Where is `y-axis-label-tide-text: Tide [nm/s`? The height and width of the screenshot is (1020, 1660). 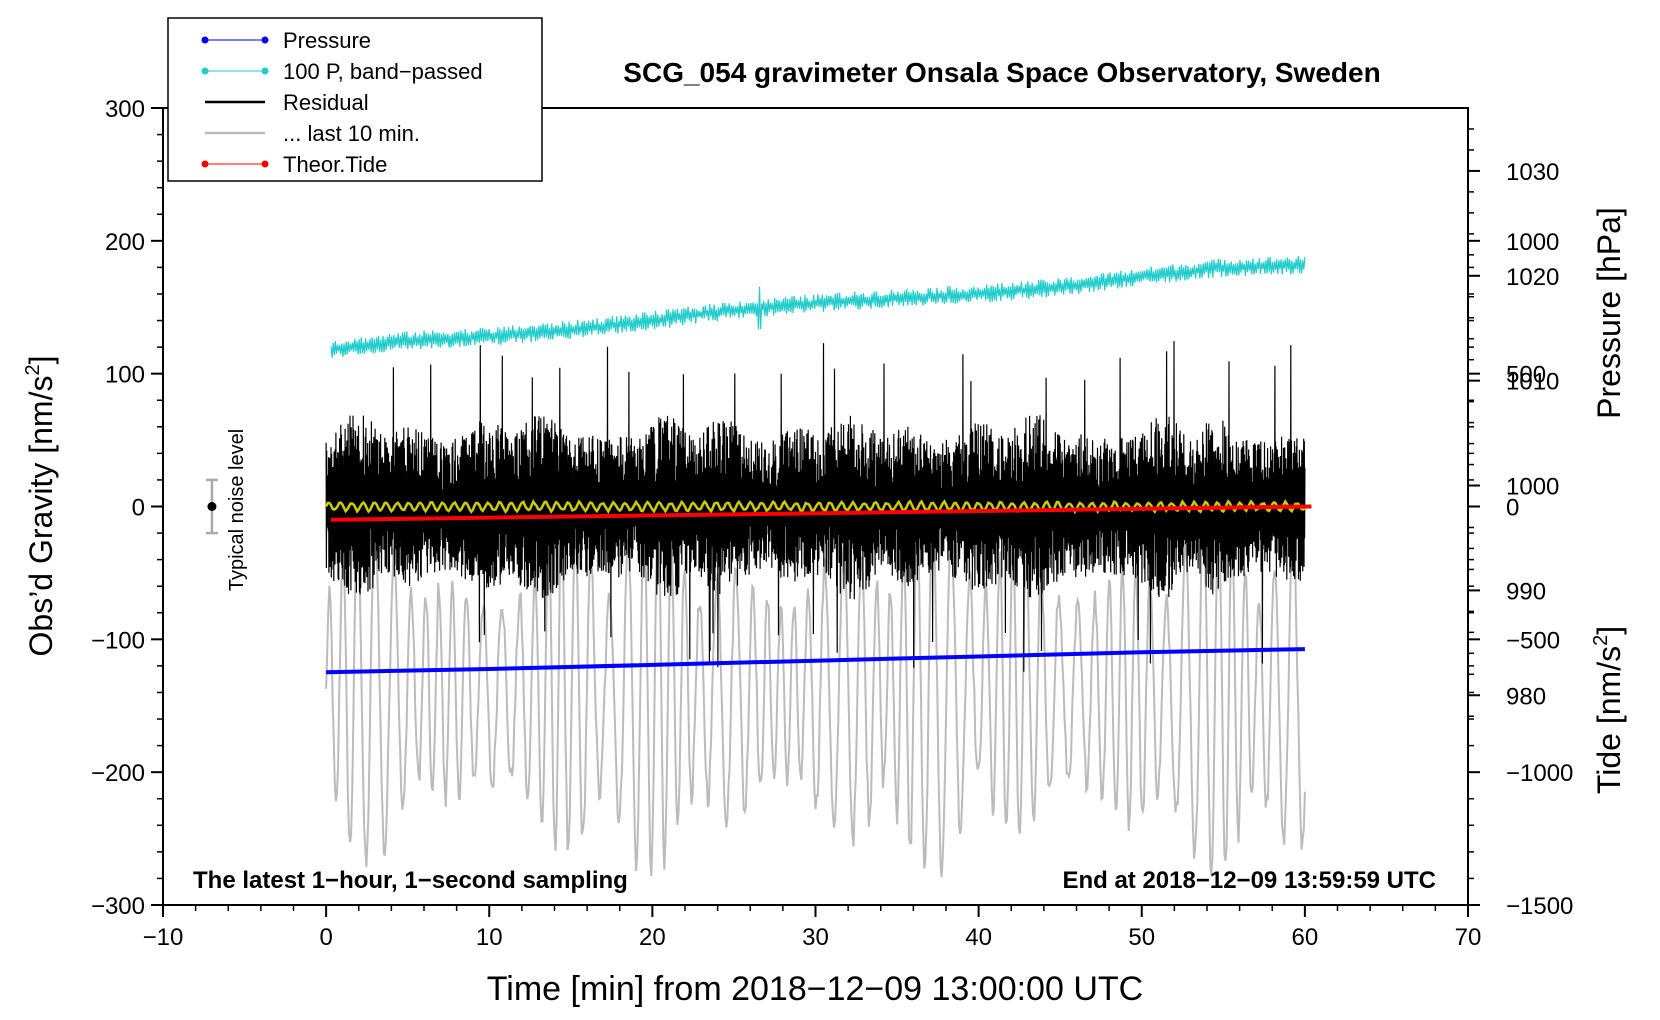 y-axis-label-tide-text: Tide [nm/s is located at coordinates (1609, 720).